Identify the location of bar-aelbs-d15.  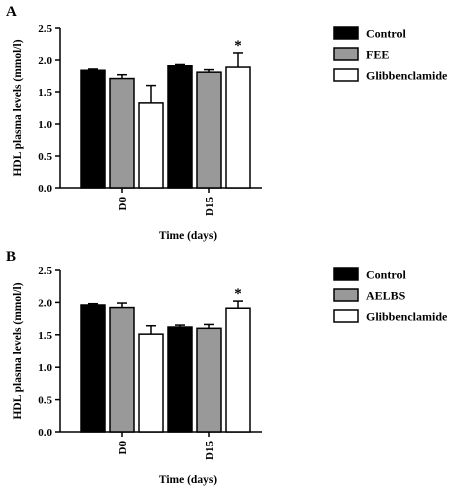
(209, 380).